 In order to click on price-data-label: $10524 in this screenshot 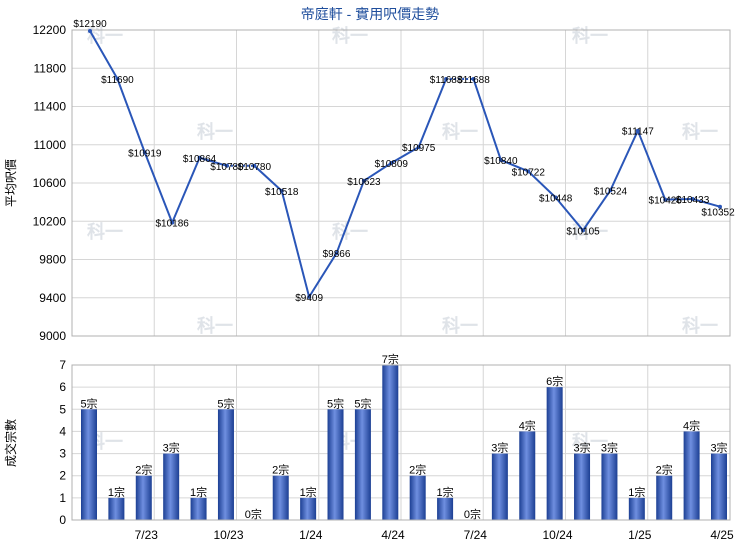, I will do `click(611, 191)`.